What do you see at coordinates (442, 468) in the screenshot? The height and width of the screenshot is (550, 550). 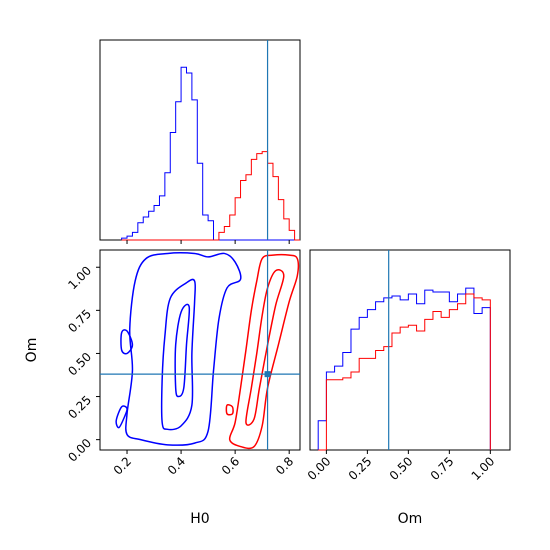 I see `om-hist-xtick-label: 0.75` at bounding box center [442, 468].